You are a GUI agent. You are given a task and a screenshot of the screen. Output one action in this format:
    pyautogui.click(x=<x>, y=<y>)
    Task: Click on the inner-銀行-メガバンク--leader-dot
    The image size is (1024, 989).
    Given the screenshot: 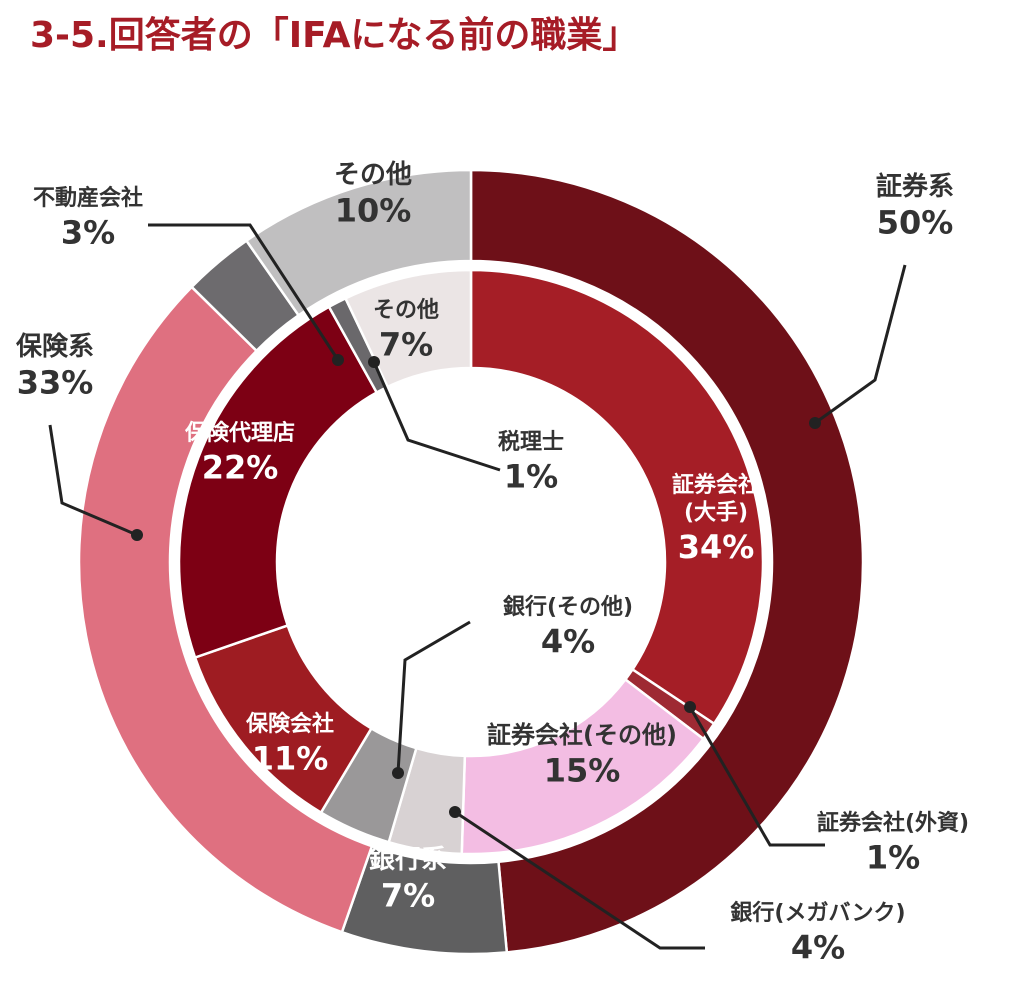 What is the action you would take?
    pyautogui.click(x=455, y=812)
    